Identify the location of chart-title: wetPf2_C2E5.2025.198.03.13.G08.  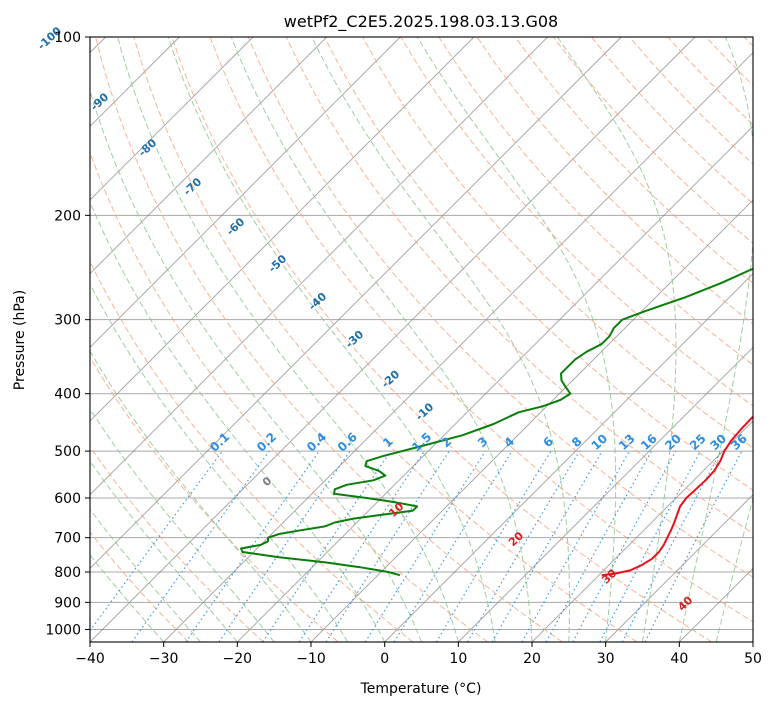
(421, 22).